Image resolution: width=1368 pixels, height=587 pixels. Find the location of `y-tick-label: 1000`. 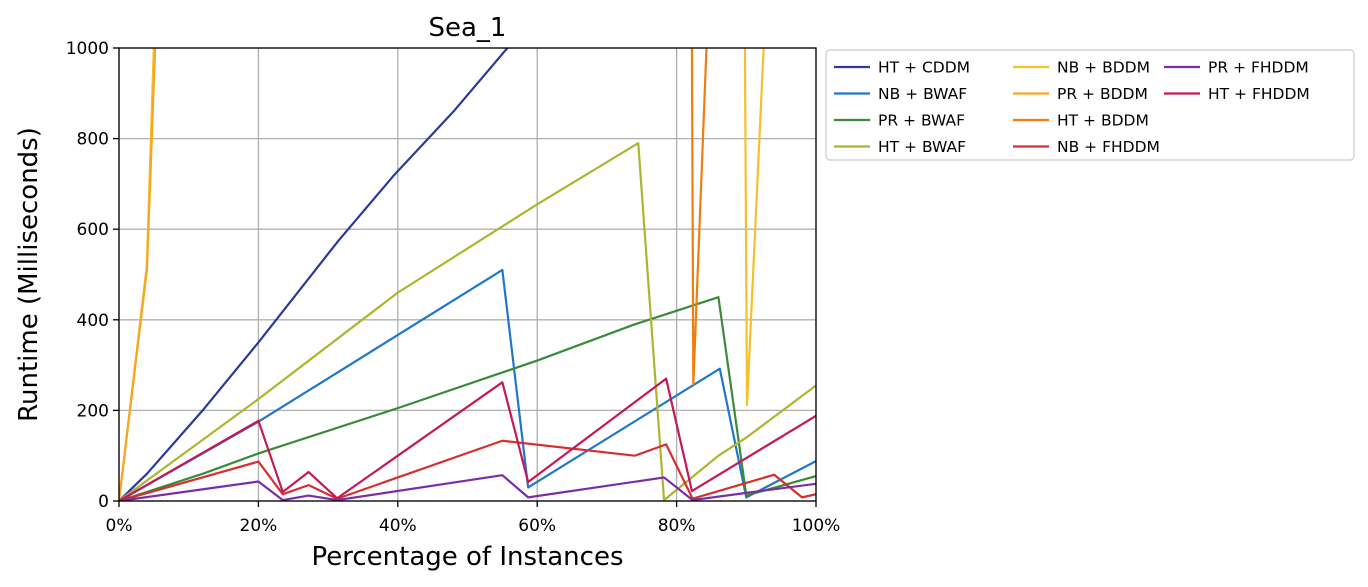

y-tick-label: 1000 is located at coordinates (87, 49).